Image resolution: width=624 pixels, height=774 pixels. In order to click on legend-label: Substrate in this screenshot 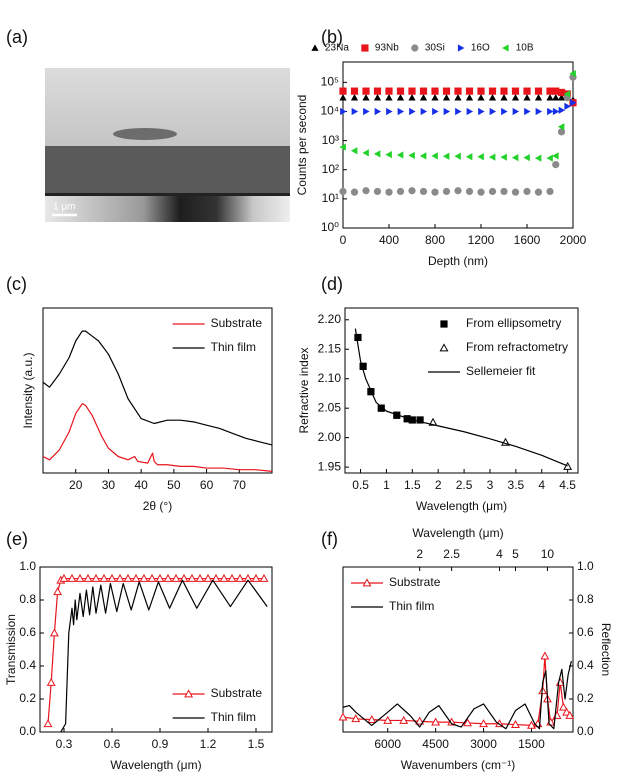, I will do `click(237, 693)`.